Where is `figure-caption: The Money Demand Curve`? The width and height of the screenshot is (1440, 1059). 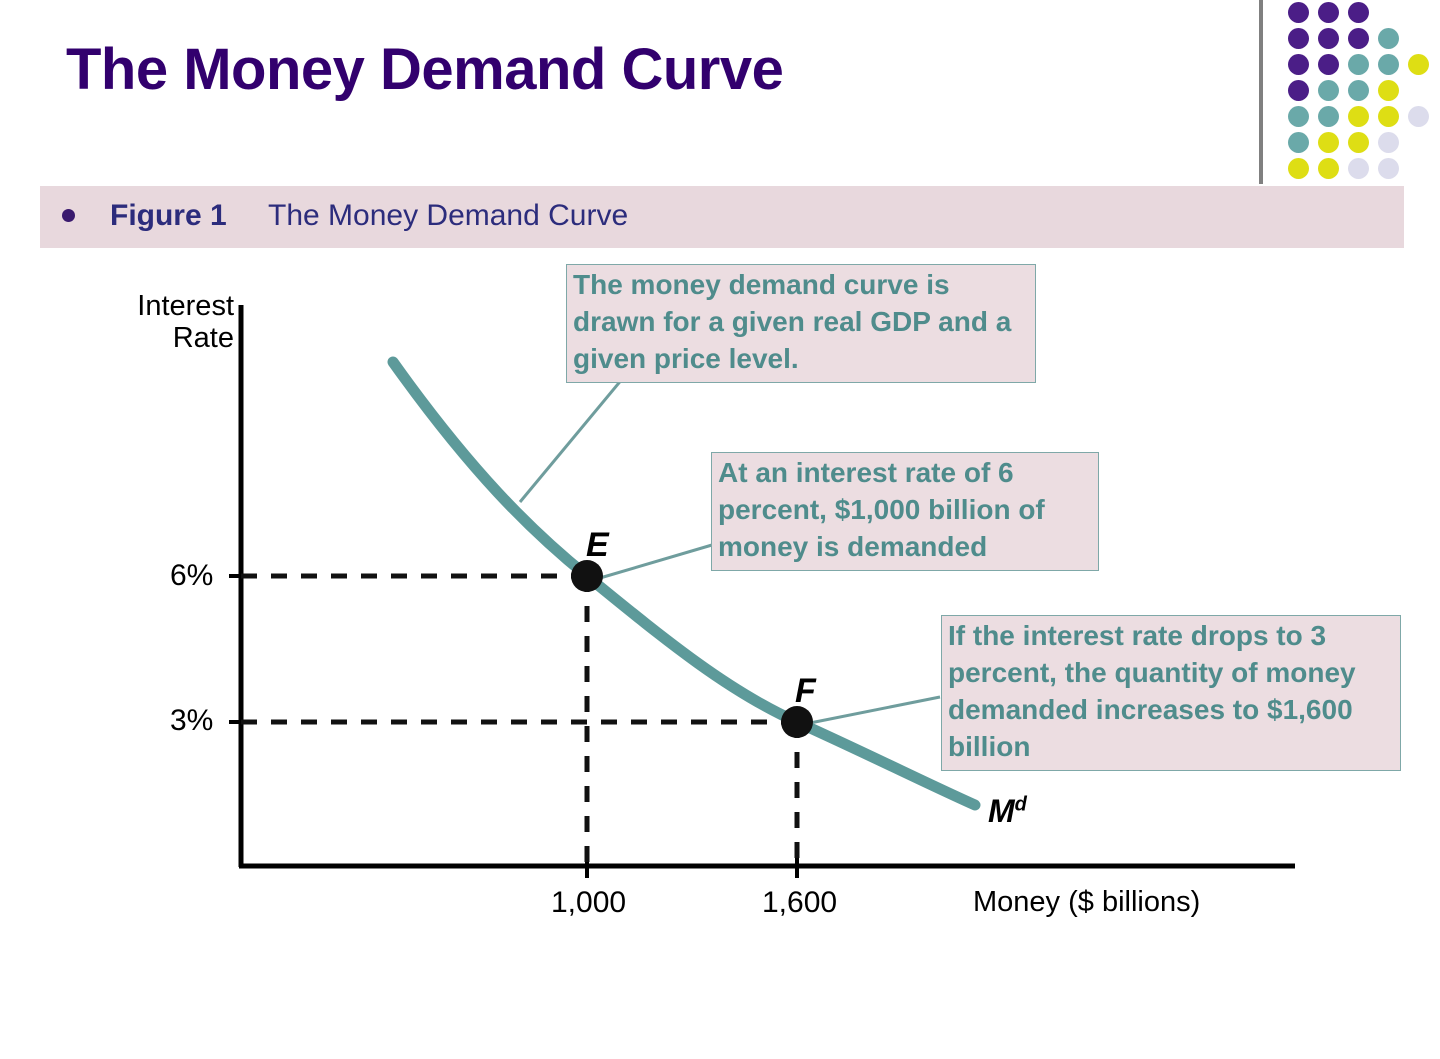 figure-caption: The Money Demand Curve is located at coordinates (448, 215).